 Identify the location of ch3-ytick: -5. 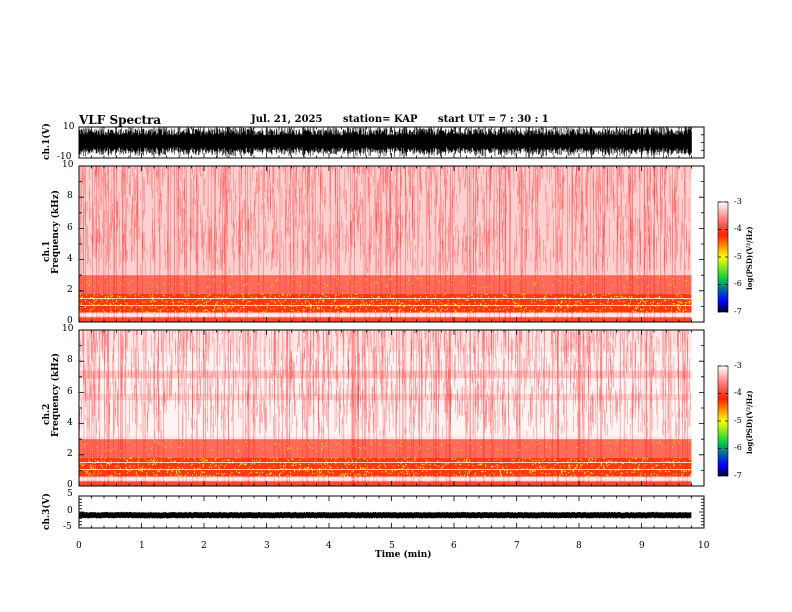
(67, 527).